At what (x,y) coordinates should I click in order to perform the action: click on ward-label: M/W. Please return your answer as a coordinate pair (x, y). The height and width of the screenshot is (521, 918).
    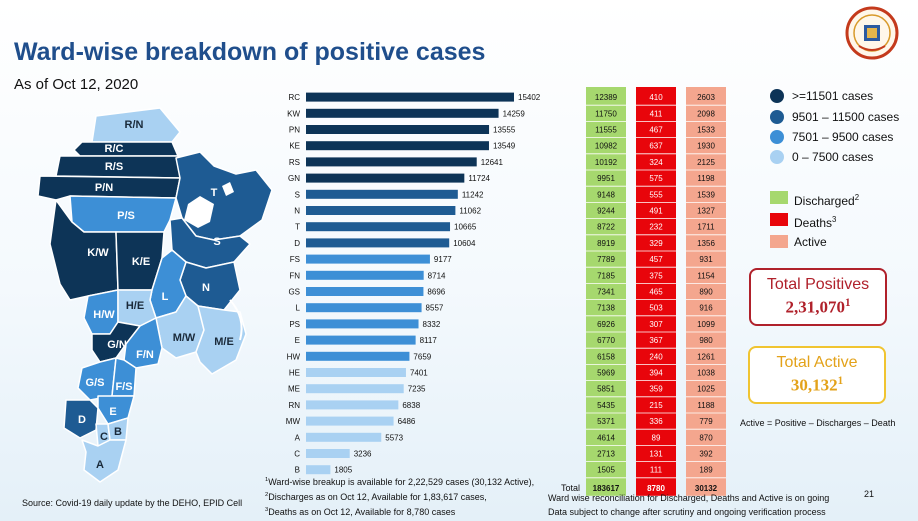
    Looking at the image, I should click on (184, 338).